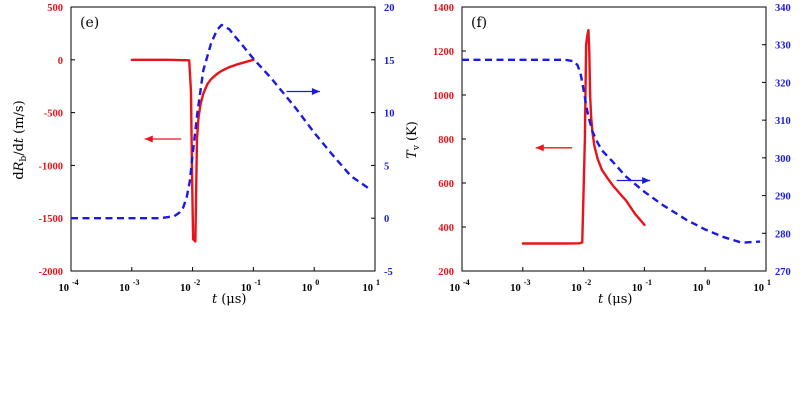 Image resolution: width=804 pixels, height=405 pixels. Describe the element at coordinates (783, 46) in the screenshot. I see `panel-f-right-tick-label: 330` at that location.